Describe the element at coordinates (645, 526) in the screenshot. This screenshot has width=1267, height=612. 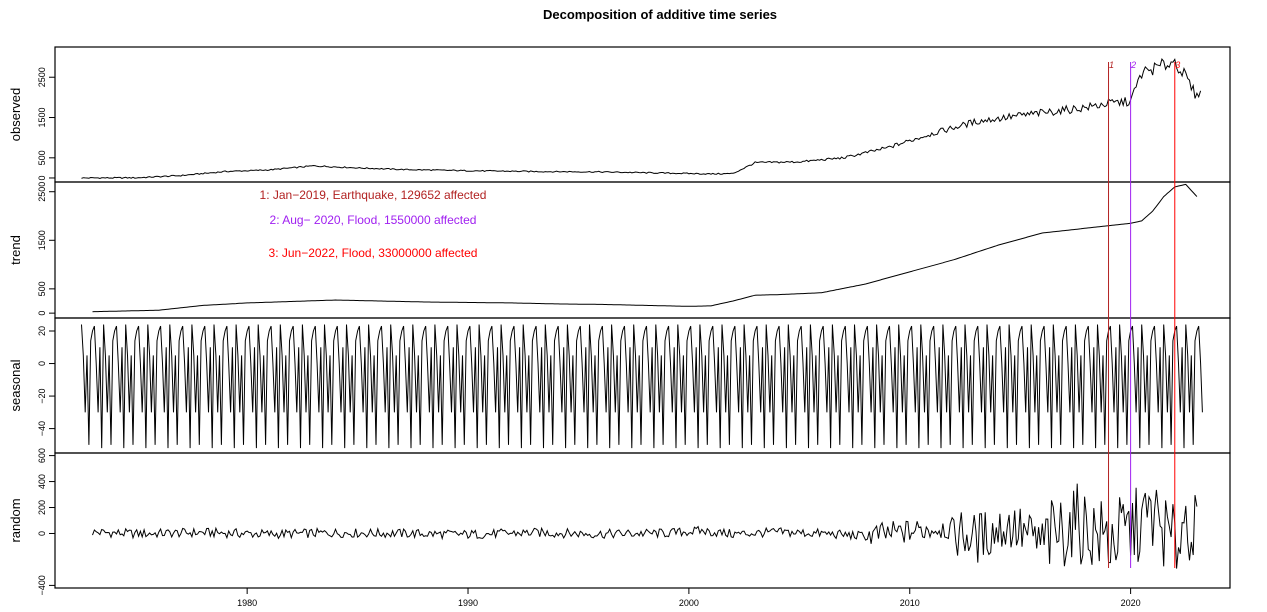
I see `series-line-random` at that location.